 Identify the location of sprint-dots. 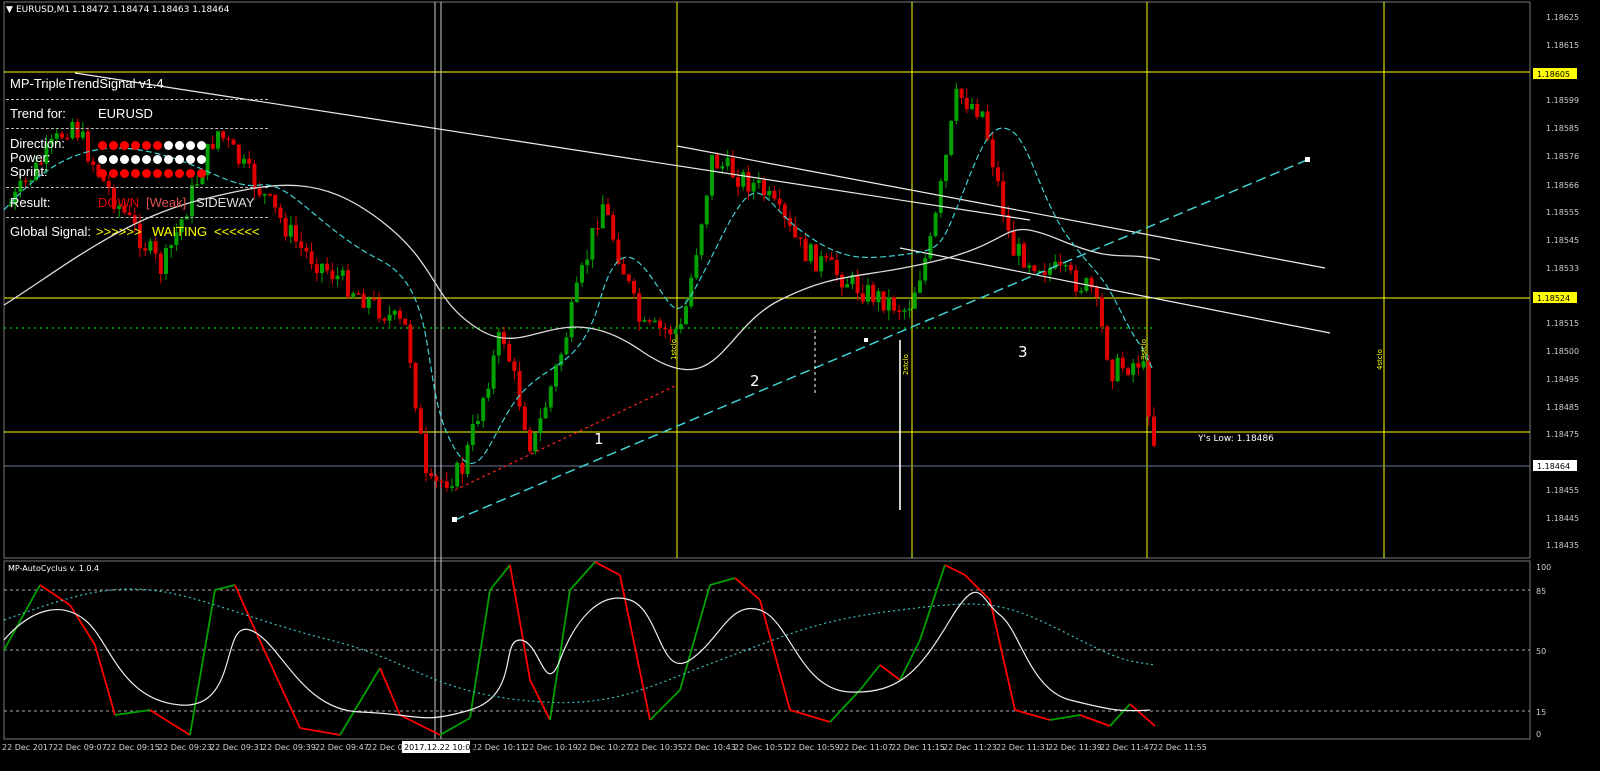
(153, 173).